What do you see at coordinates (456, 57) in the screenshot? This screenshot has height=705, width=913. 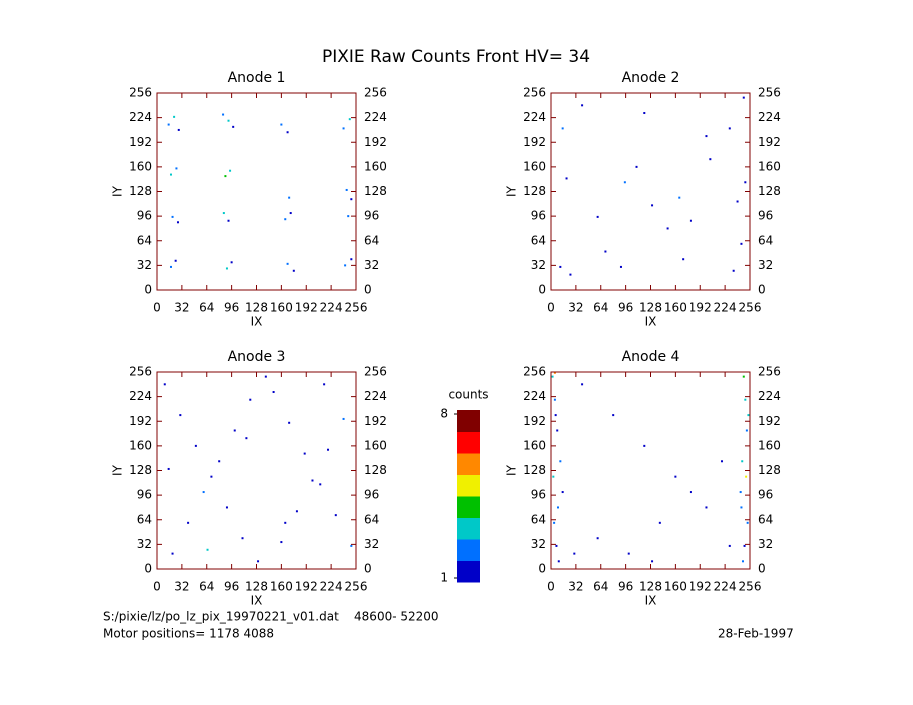 I see `chart-title: PIXIE Raw Counts Front HV= 34` at bounding box center [456, 57].